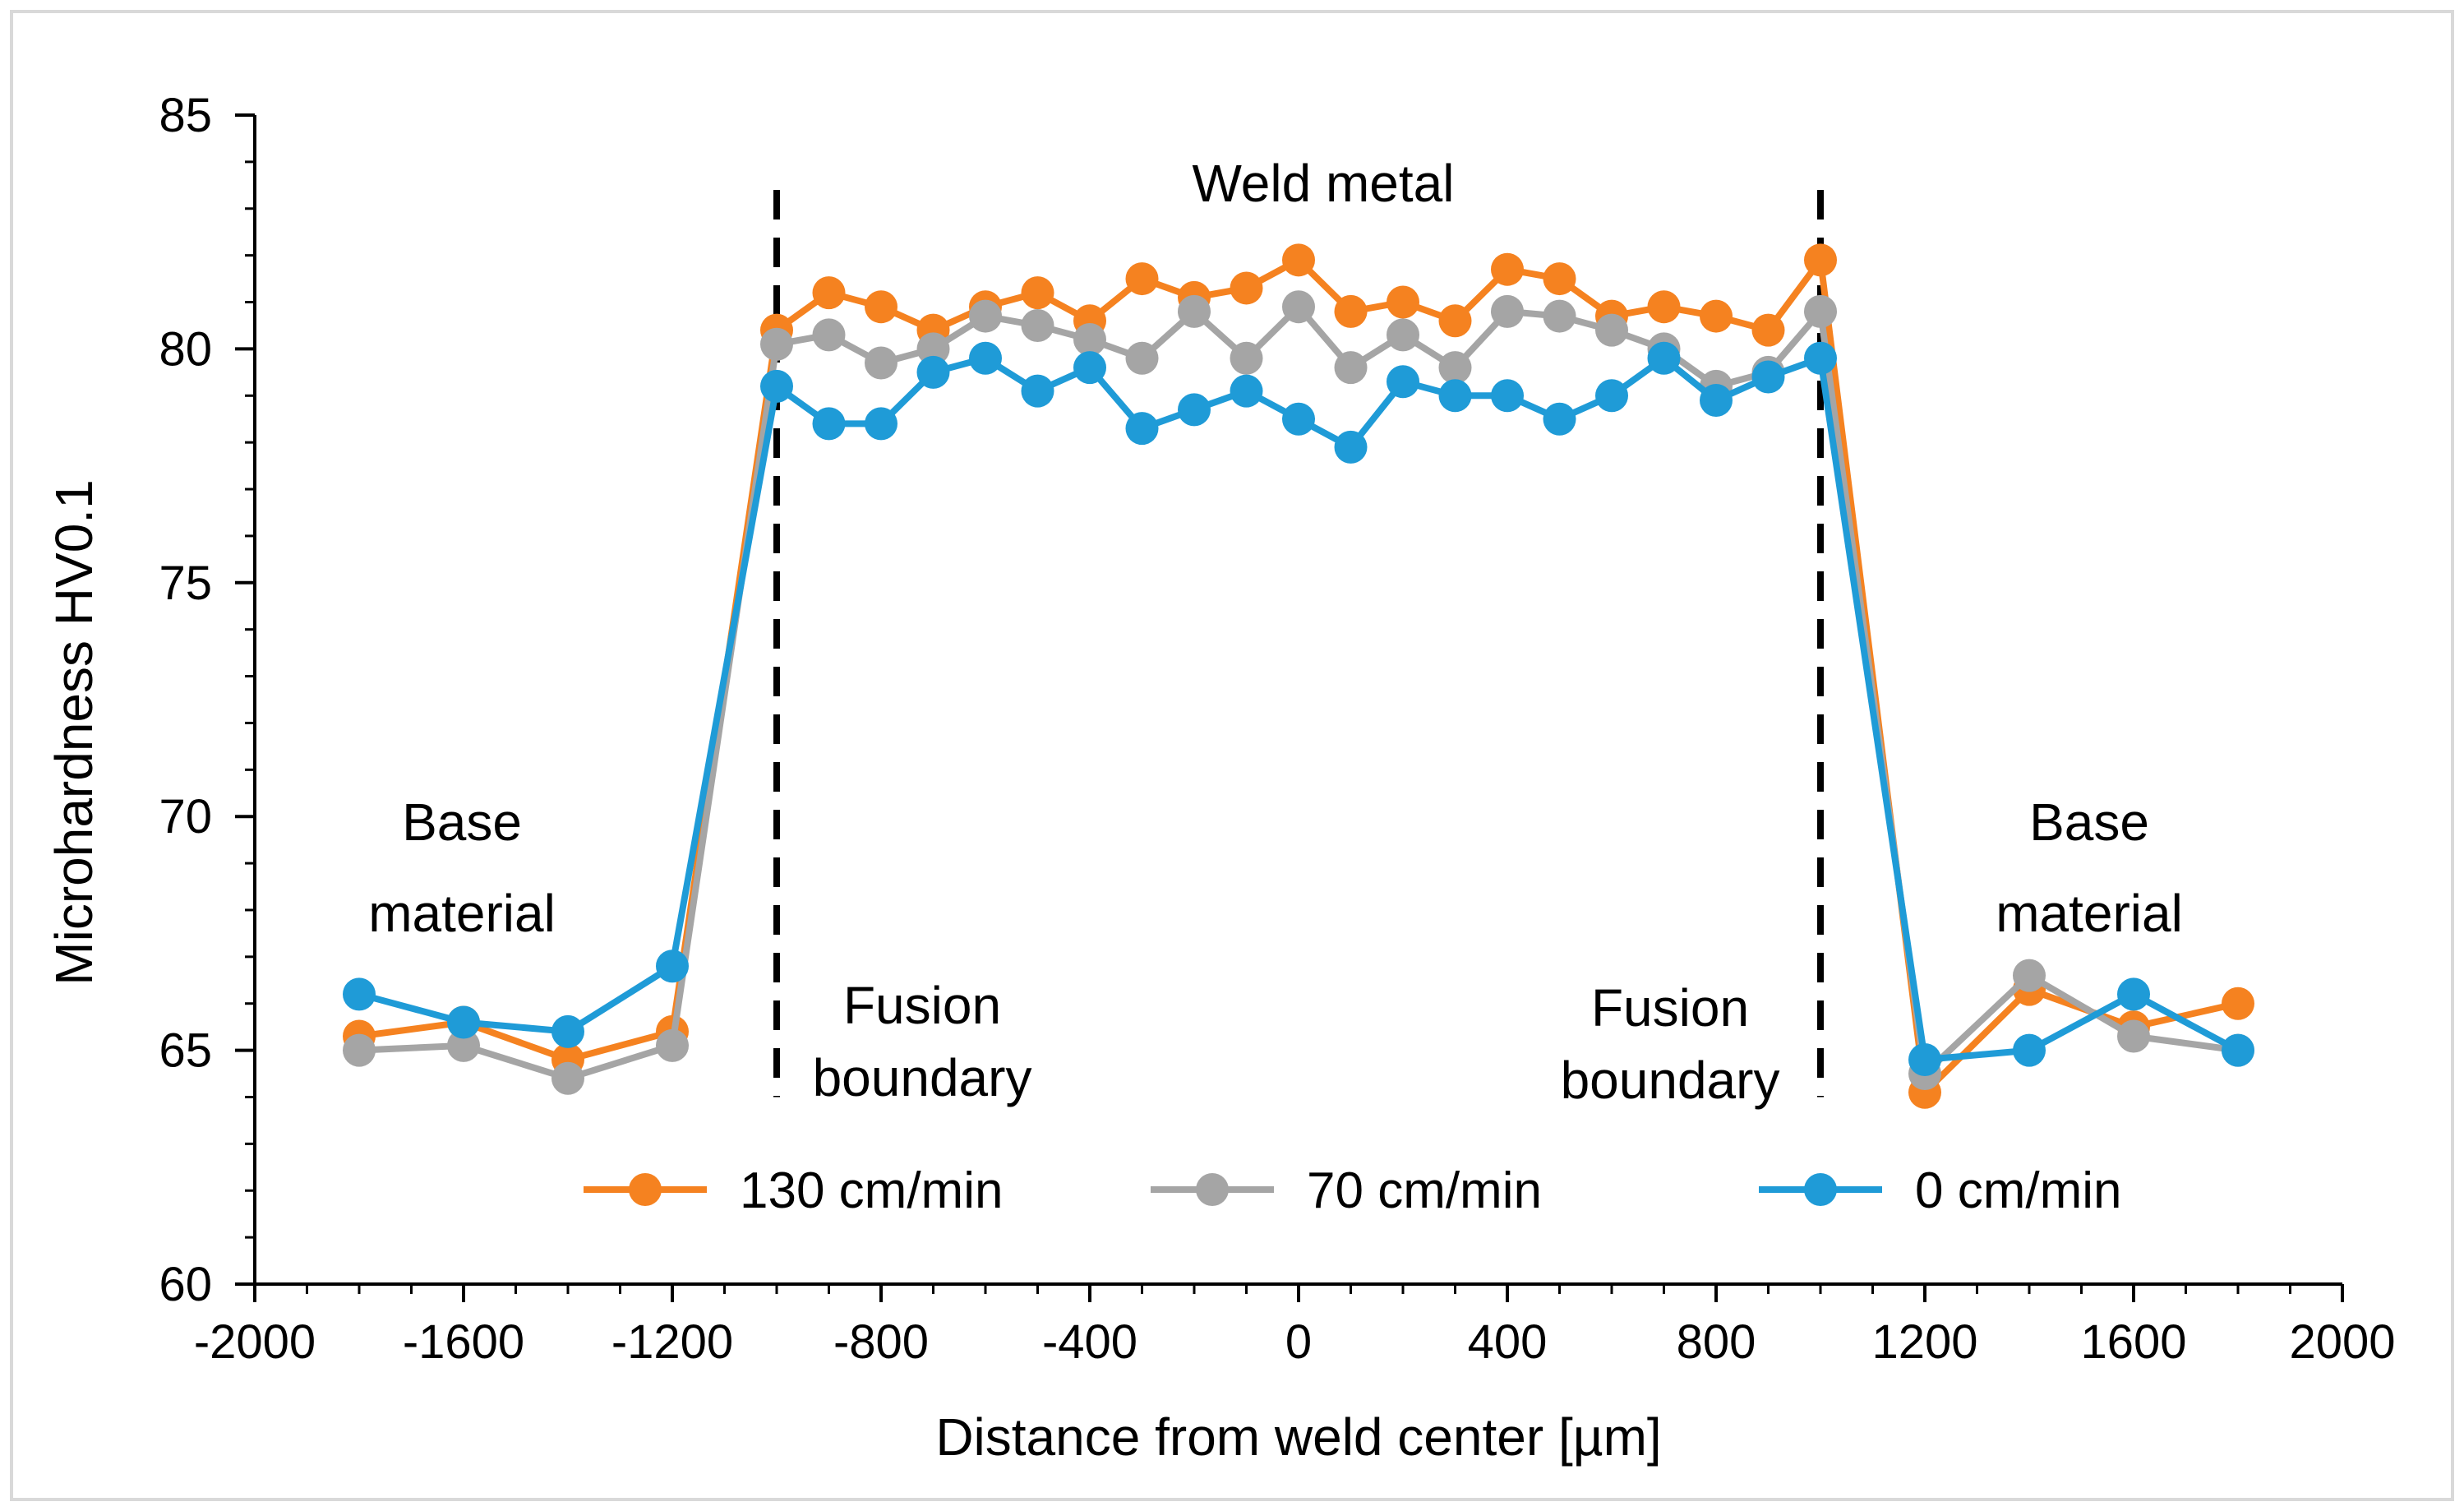 This screenshot has width=2464, height=1511. What do you see at coordinates (186, 1284) in the screenshot?
I see `y-tick-label: 60` at bounding box center [186, 1284].